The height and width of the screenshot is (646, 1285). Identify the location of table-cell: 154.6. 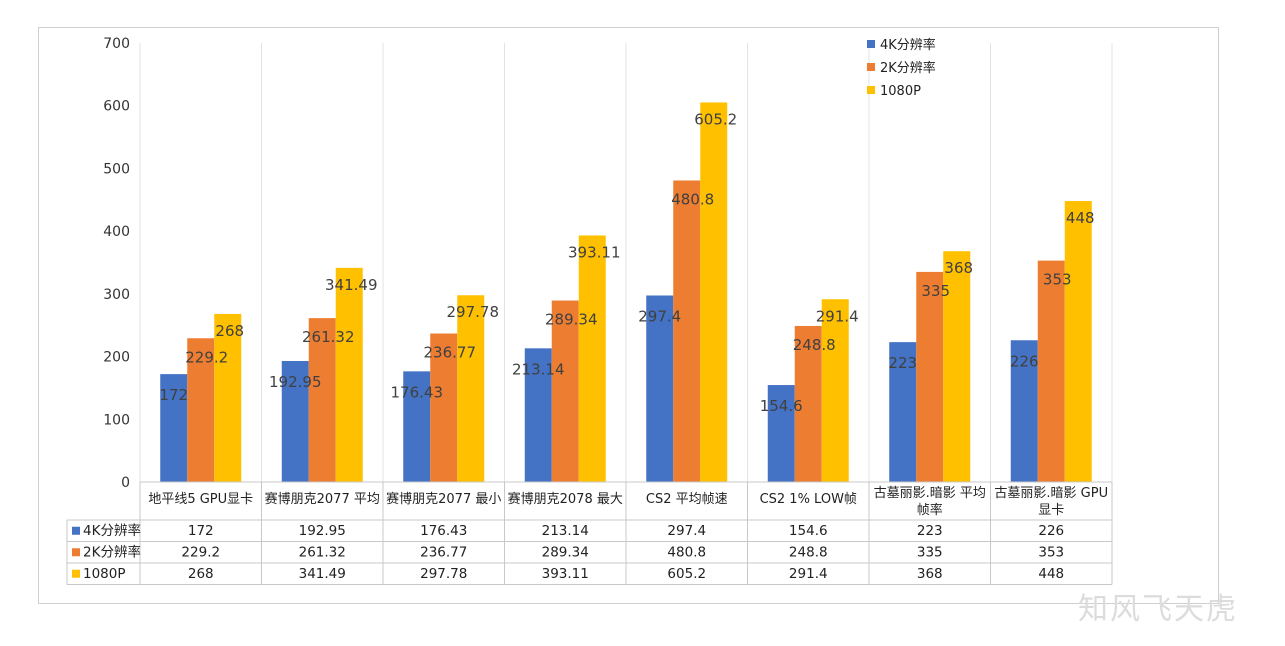
(808, 531).